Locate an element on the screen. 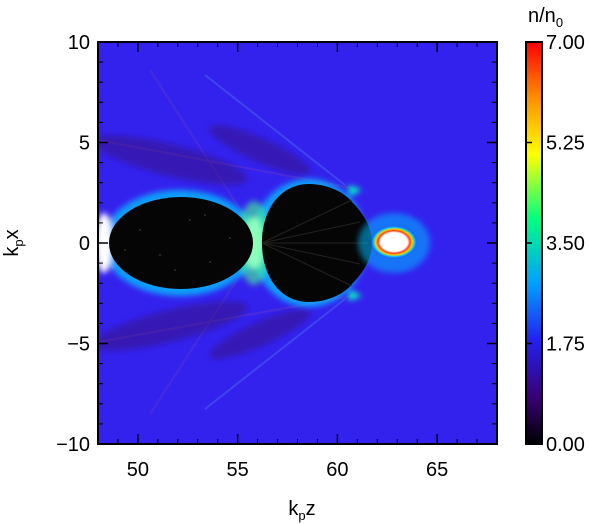 This screenshot has width=590, height=524. y-tick-label: −10 is located at coordinates (73, 445).